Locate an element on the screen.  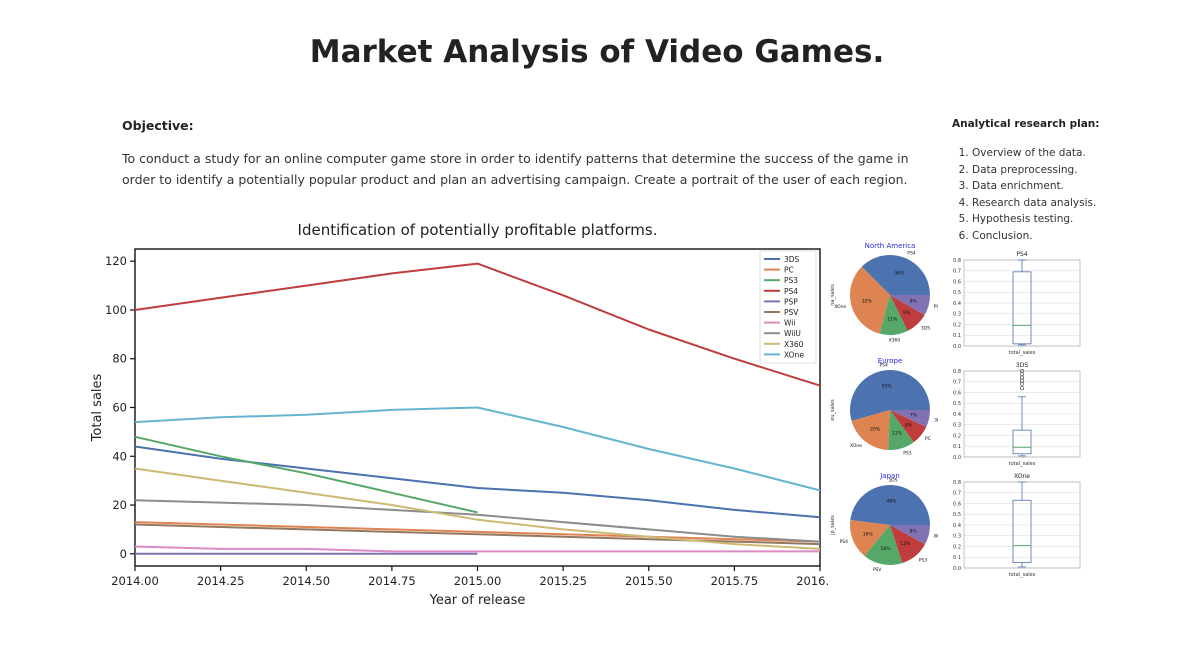
boxplot-frame is located at coordinates (1022, 414).